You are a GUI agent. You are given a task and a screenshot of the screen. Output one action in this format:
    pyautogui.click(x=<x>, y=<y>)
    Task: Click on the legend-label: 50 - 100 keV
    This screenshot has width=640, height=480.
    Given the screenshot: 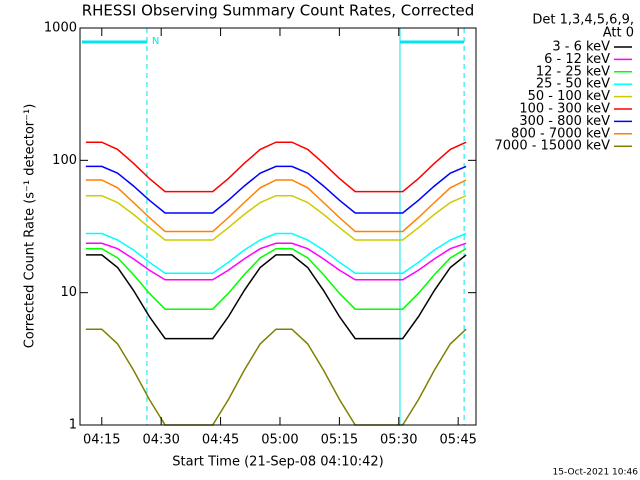 What is the action you would take?
    pyautogui.click(x=569, y=96)
    